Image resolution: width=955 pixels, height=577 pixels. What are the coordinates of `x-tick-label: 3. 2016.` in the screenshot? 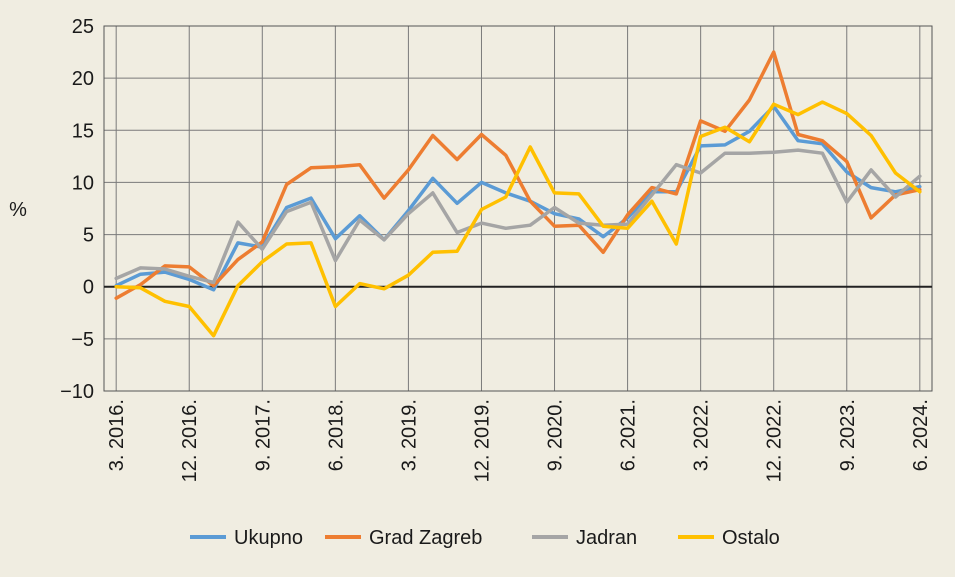 It's located at (117, 435).